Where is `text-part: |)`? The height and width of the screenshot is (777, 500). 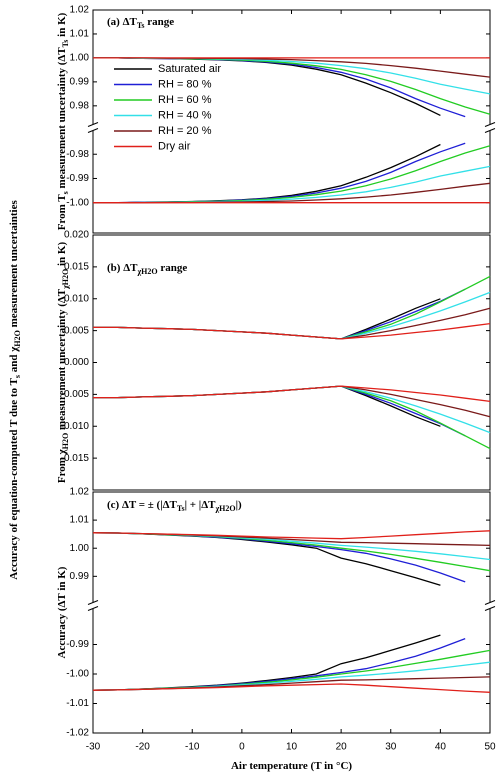
text-part: |) is located at coordinates (239, 505).